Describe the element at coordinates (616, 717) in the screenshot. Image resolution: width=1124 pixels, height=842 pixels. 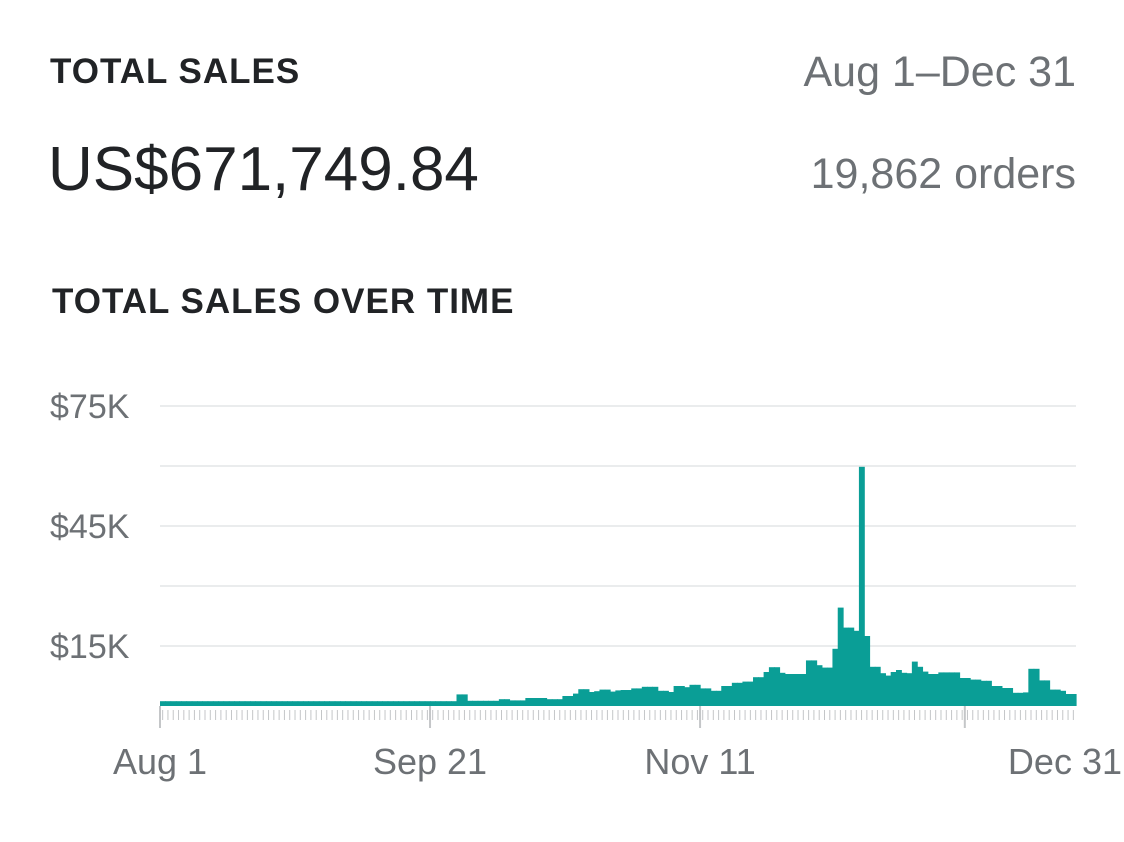
I see `x-axis-ticks` at that location.